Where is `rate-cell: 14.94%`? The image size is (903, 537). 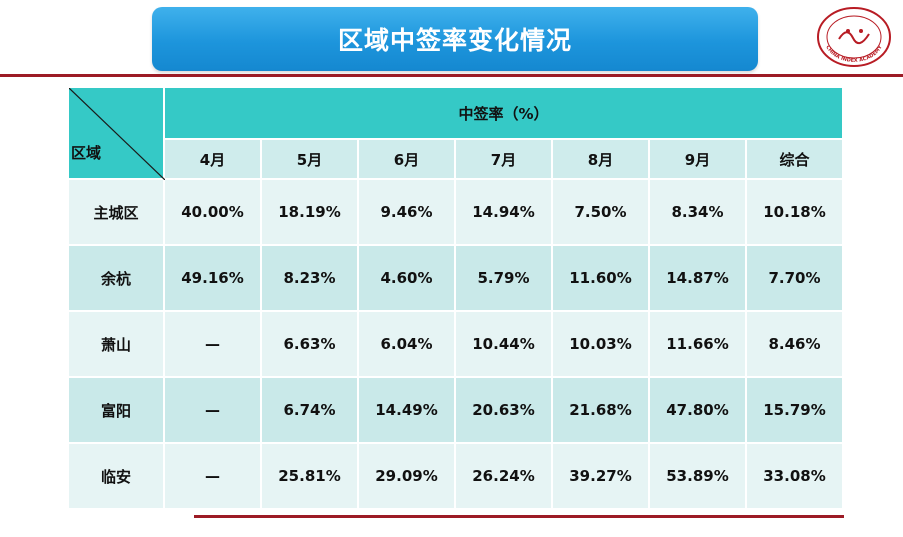 rate-cell: 14.94% is located at coordinates (503, 212).